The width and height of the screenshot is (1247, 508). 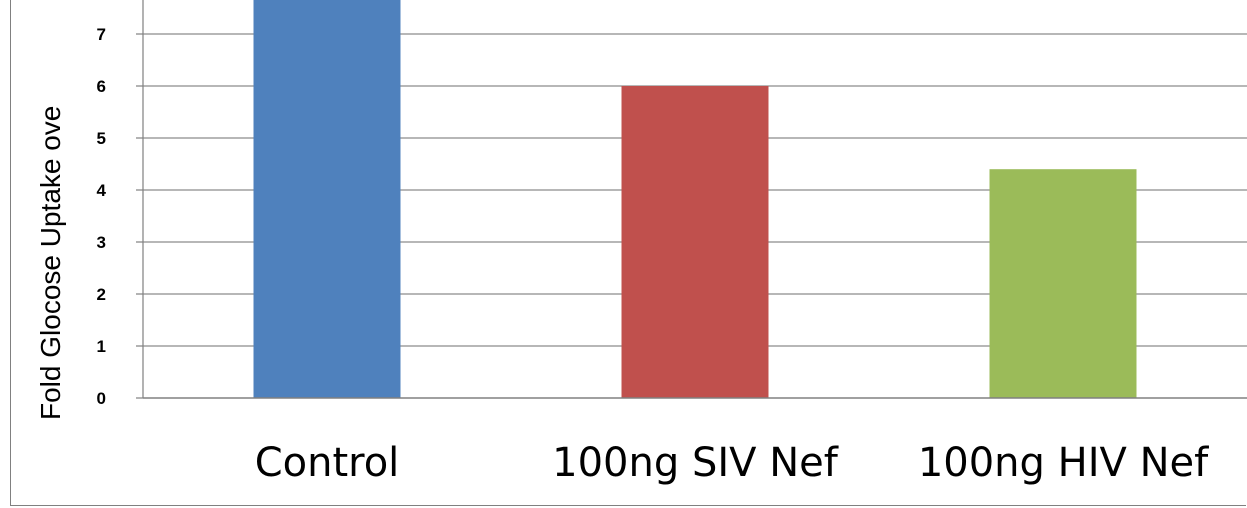 What do you see at coordinates (101, 398) in the screenshot?
I see `y-tick-label: 0` at bounding box center [101, 398].